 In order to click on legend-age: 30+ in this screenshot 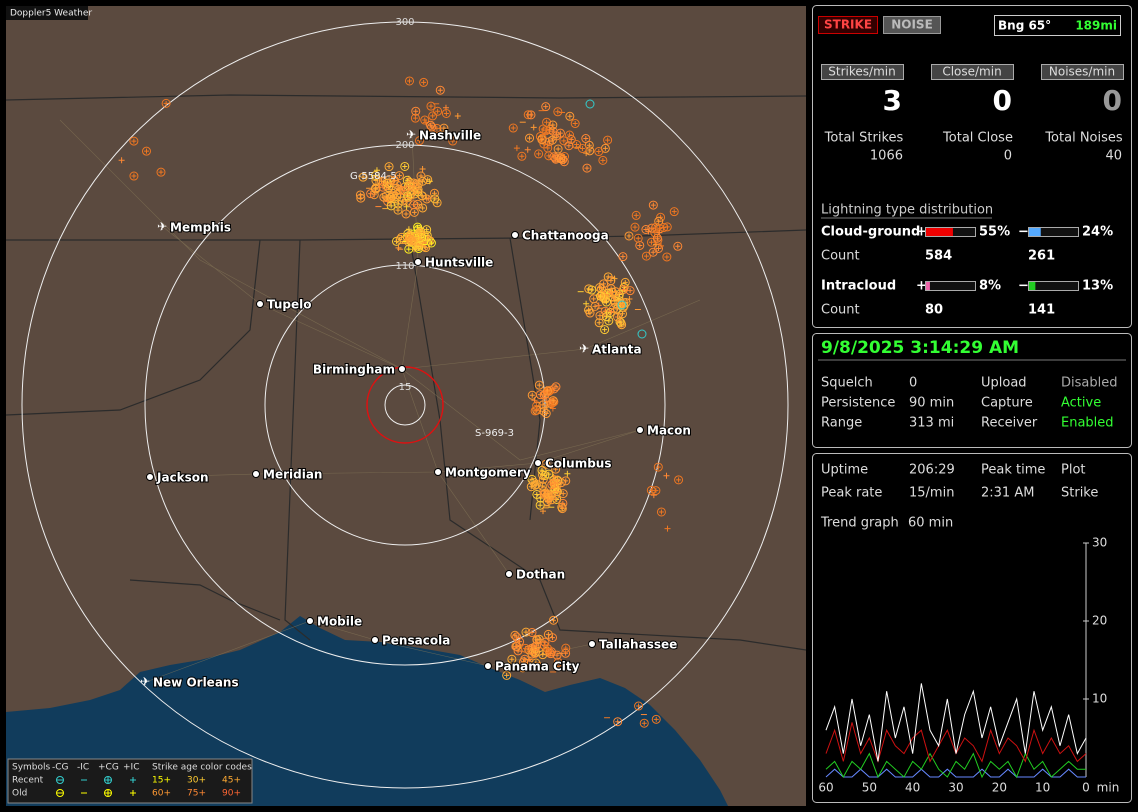, I will do `click(196, 781)`.